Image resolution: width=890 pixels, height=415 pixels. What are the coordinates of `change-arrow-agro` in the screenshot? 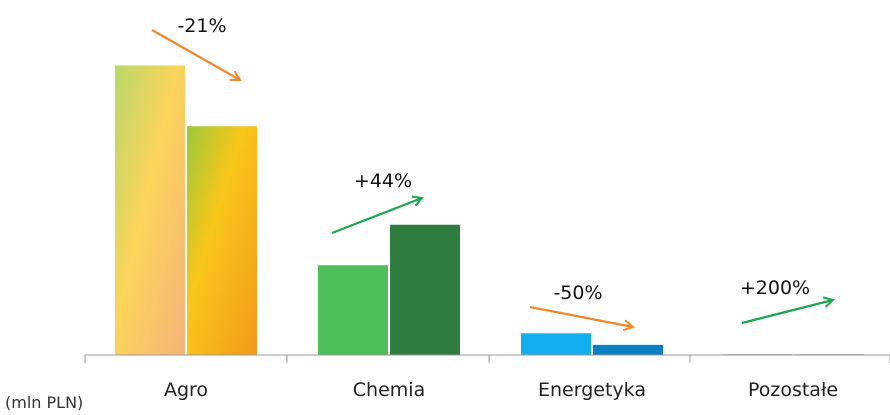 It's located at (195, 54).